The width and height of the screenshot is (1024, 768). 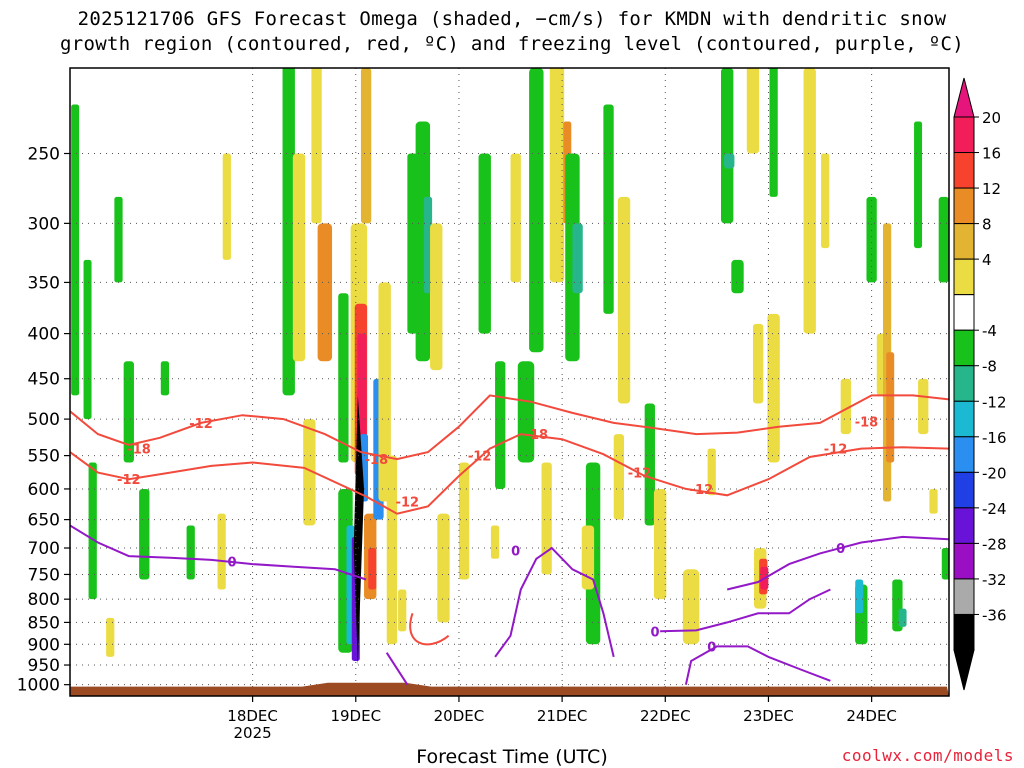 What do you see at coordinates (44, 645) in the screenshot?
I see `y-tick-label: 900` at bounding box center [44, 645].